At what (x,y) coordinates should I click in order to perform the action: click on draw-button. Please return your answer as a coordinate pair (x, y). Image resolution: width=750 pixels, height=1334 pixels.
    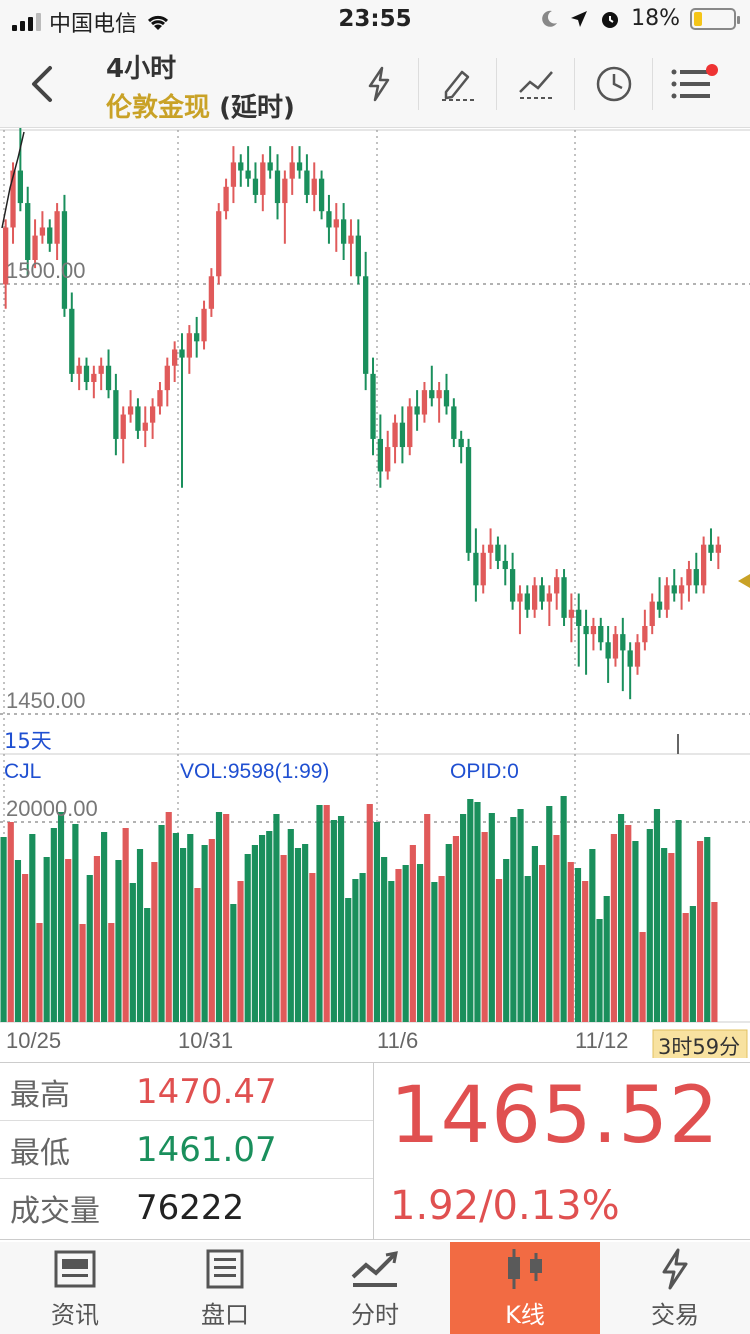
    Looking at the image, I should click on (457, 84).